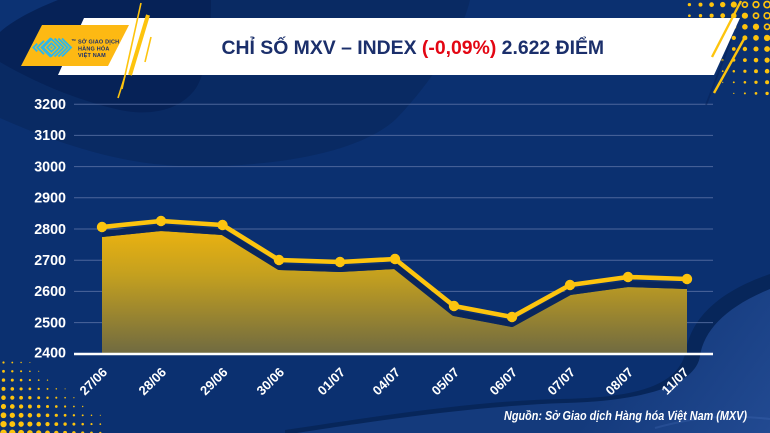  What do you see at coordinates (50, 261) in the screenshot?
I see `svg-text: 2700` at bounding box center [50, 261].